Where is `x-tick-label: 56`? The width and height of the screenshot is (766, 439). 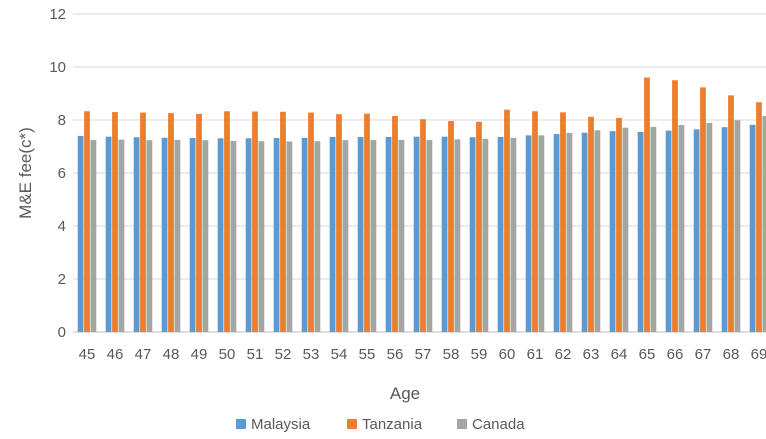
x-tick-label: 56 is located at coordinates (395, 354).